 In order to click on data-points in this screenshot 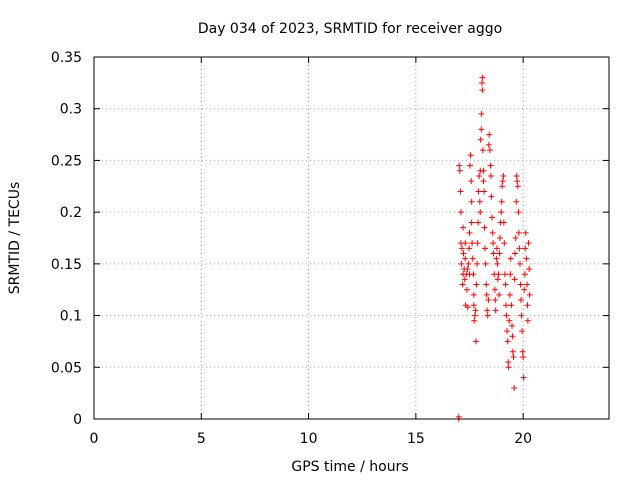, I will do `click(494, 248)`.